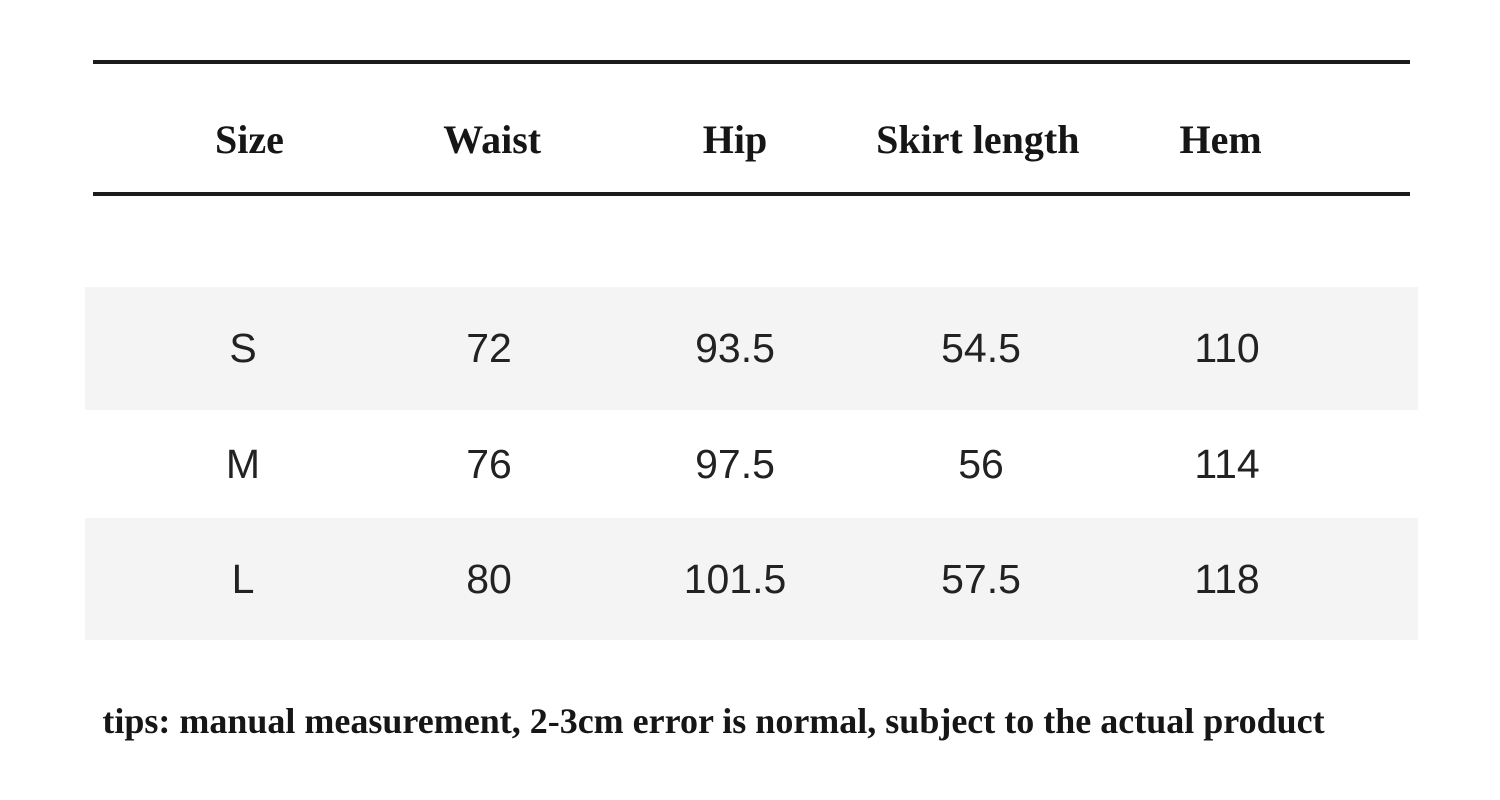 This screenshot has width=1500, height=800. I want to click on cell-size: M, so click(243, 463).